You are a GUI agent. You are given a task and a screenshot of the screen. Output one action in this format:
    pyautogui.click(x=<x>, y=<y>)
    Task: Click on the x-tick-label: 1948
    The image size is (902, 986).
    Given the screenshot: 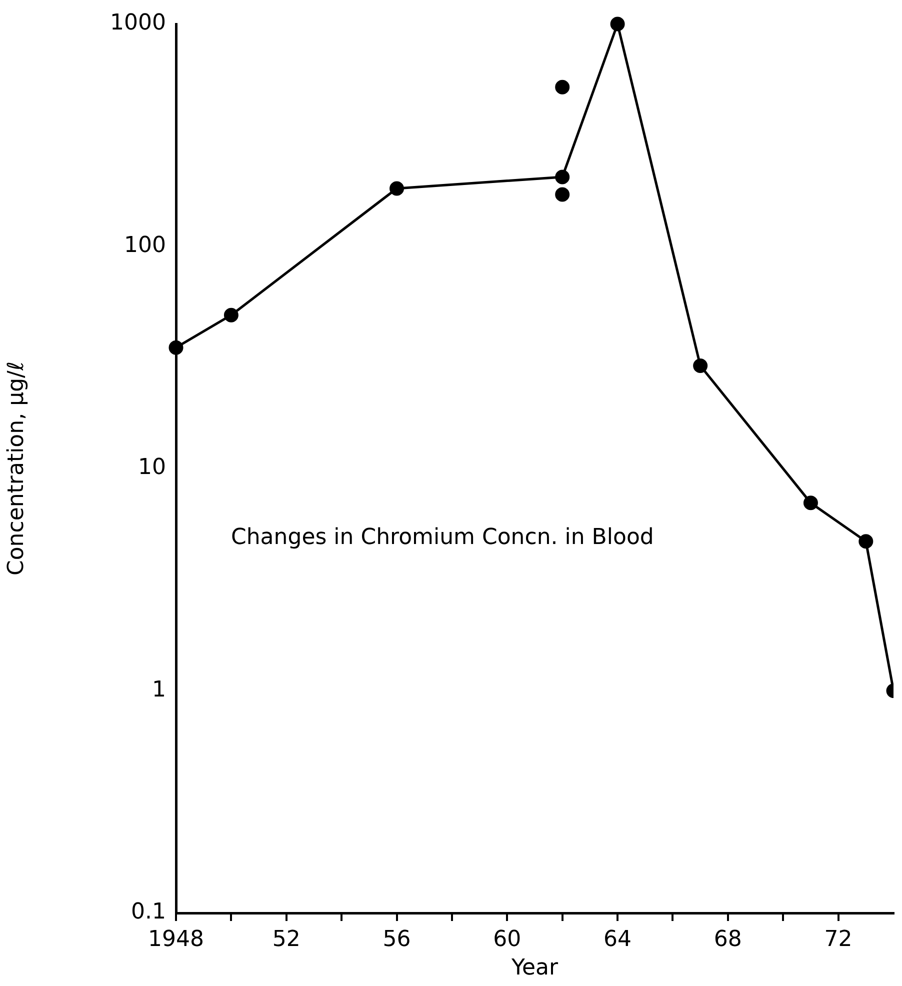 What is the action you would take?
    pyautogui.click(x=176, y=939)
    